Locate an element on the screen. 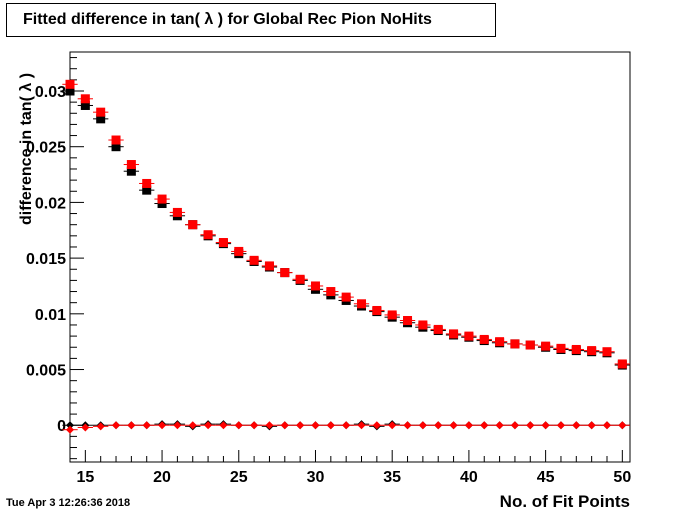 The height and width of the screenshot is (514, 700). x-tick-label: 35 is located at coordinates (392, 477).